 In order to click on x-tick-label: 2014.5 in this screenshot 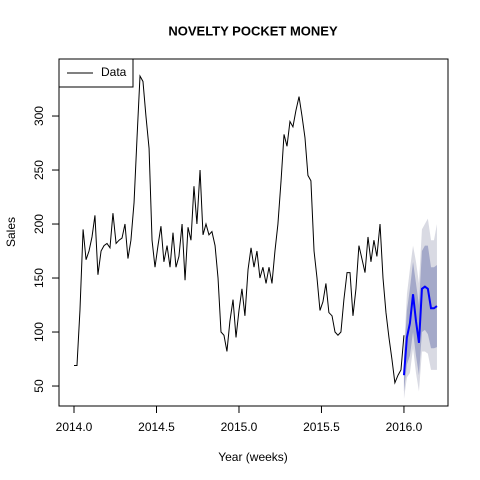, I will do `click(156, 427)`.